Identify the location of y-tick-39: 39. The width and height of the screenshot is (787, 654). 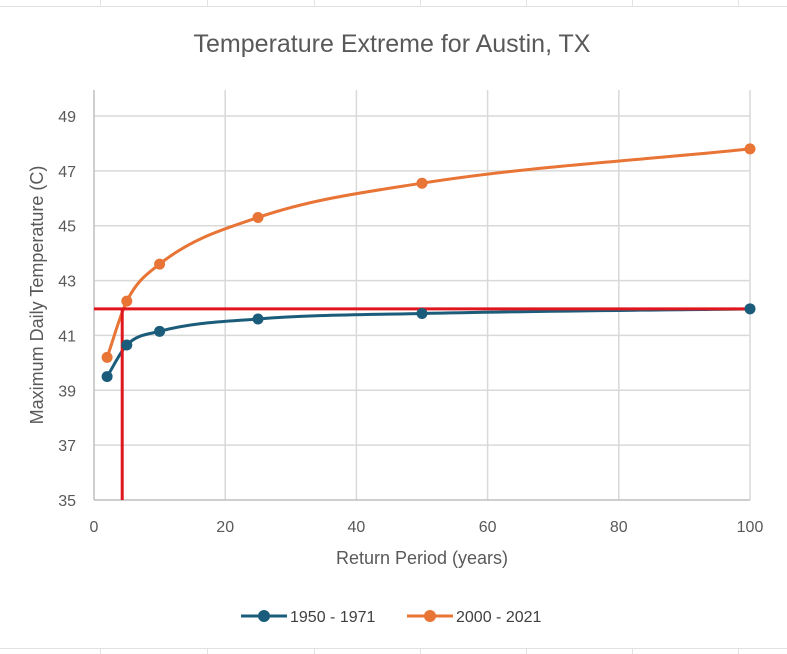
(67, 391).